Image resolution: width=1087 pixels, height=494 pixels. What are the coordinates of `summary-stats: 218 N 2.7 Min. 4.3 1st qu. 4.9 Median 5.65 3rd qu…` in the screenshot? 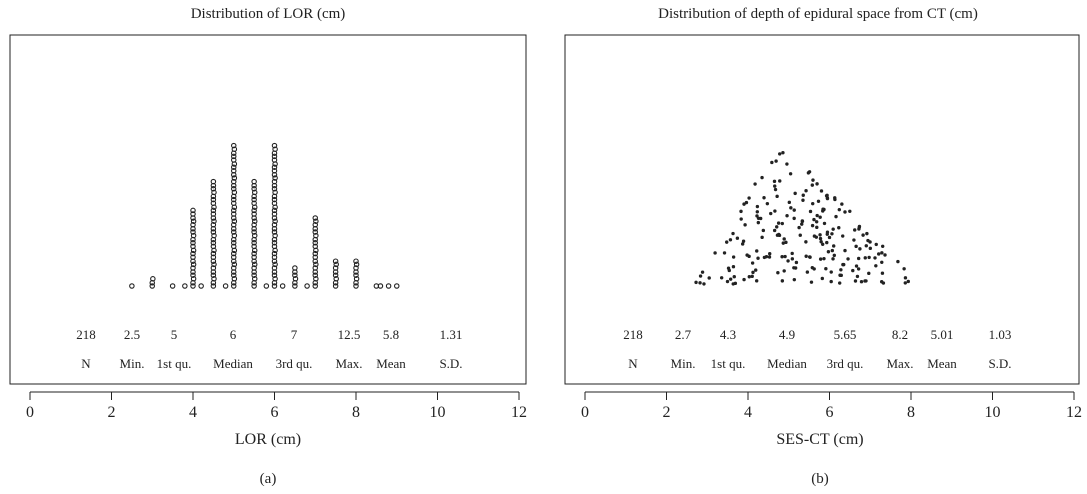 It's located at (817, 349).